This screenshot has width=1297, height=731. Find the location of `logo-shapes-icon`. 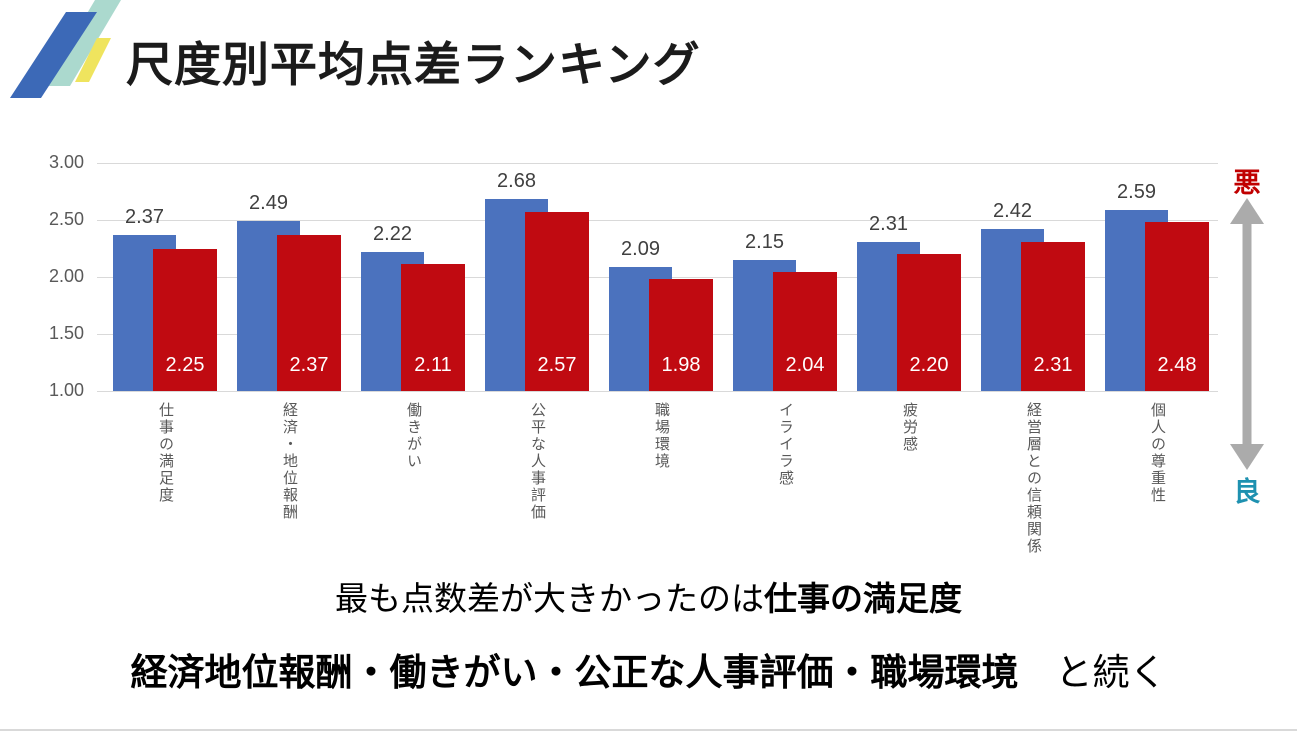

logo-shapes-icon is located at coordinates (65, 49).